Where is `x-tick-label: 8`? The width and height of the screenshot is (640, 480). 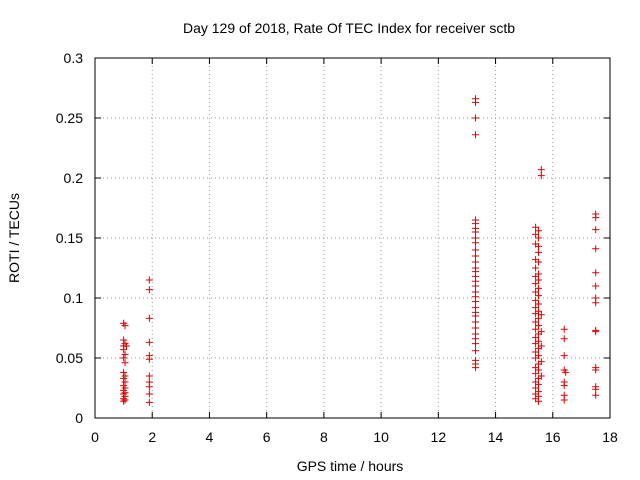 x-tick-label: 8 is located at coordinates (324, 437).